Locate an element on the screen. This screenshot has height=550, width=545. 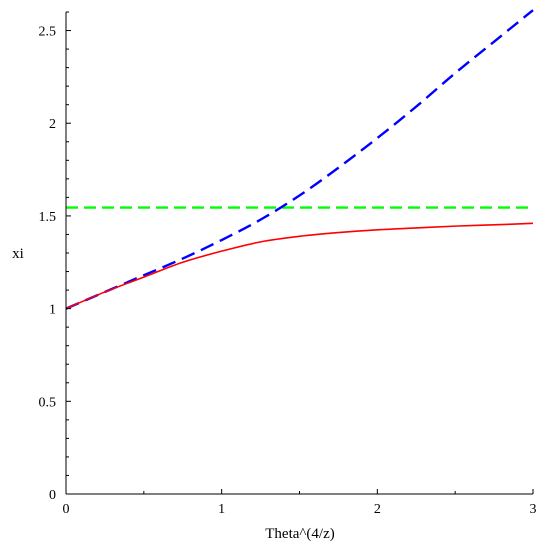
y-axis-title: xi is located at coordinates (18, 254).